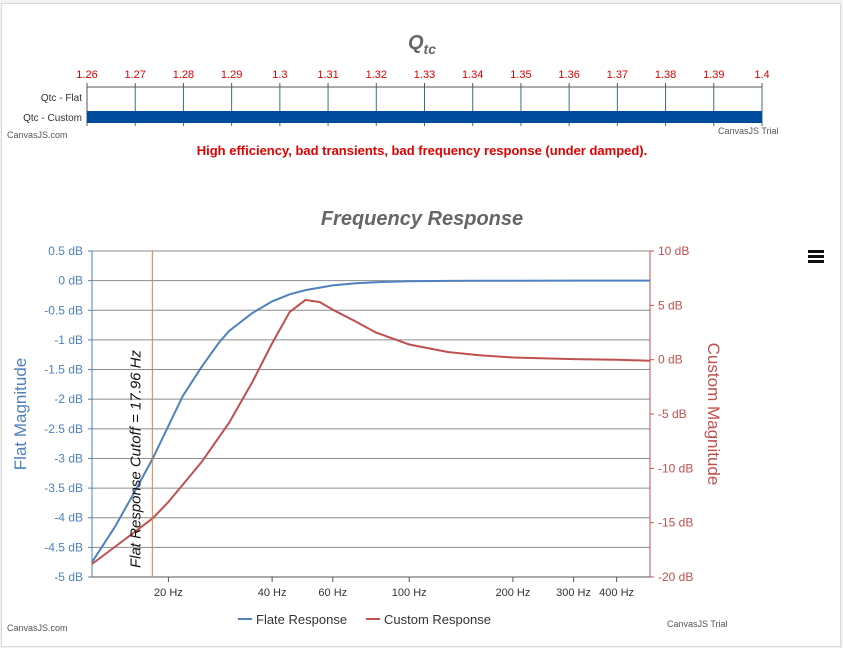 This screenshot has height=648, width=843. What do you see at coordinates (713, 75) in the screenshot?
I see `qtc-tick-label: 1.39` at bounding box center [713, 75].